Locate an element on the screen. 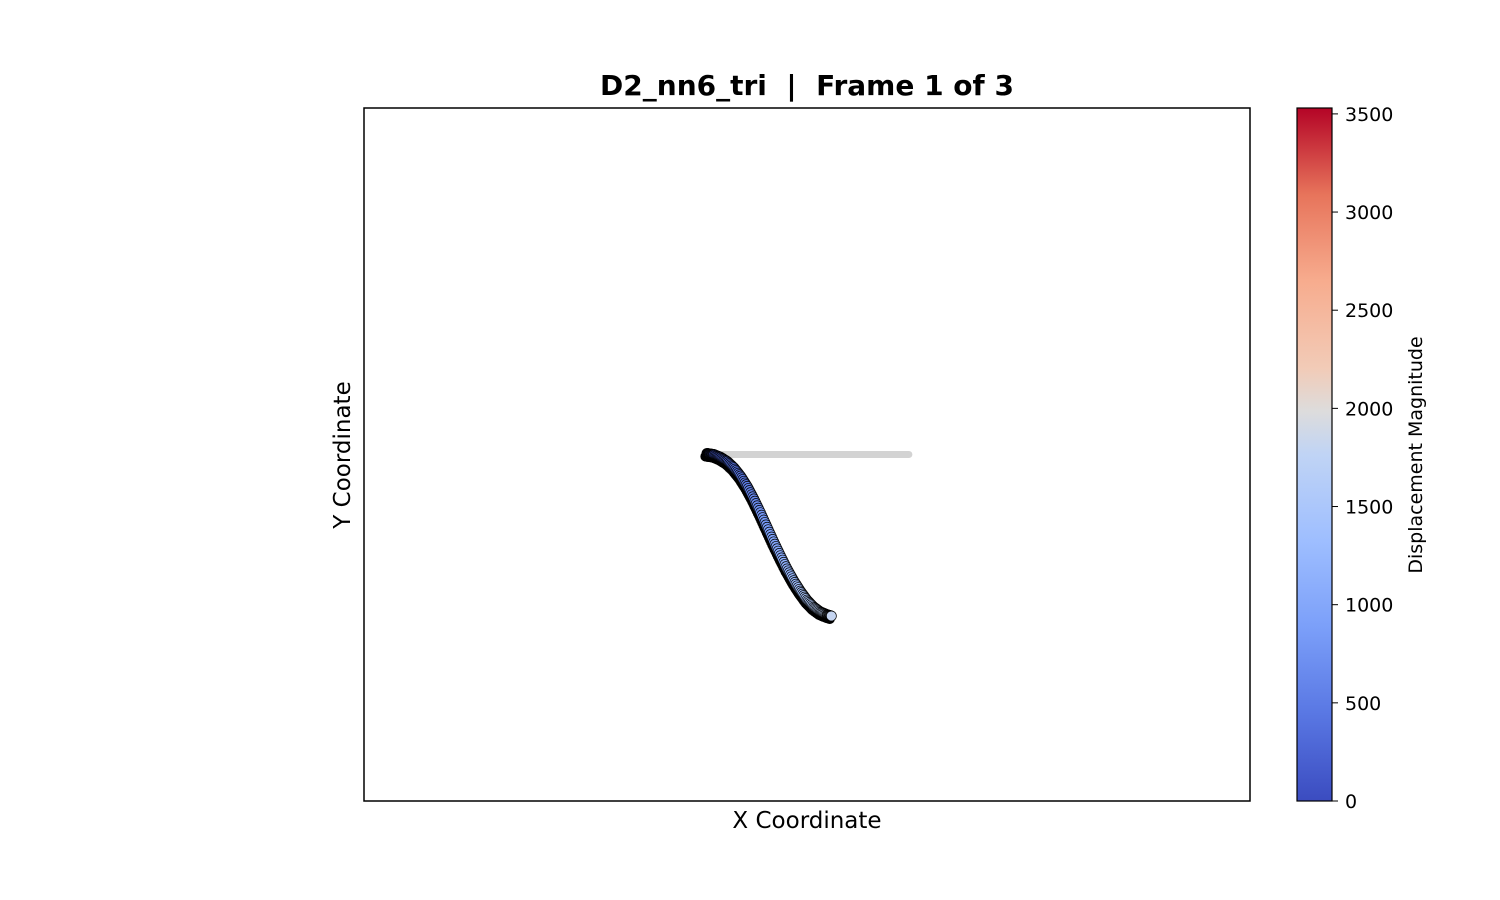 The image size is (1500, 900). colorbar-ticks: 0 500 1000 1500 2000 2500 3000 3500 is located at coordinates (1362, 458).